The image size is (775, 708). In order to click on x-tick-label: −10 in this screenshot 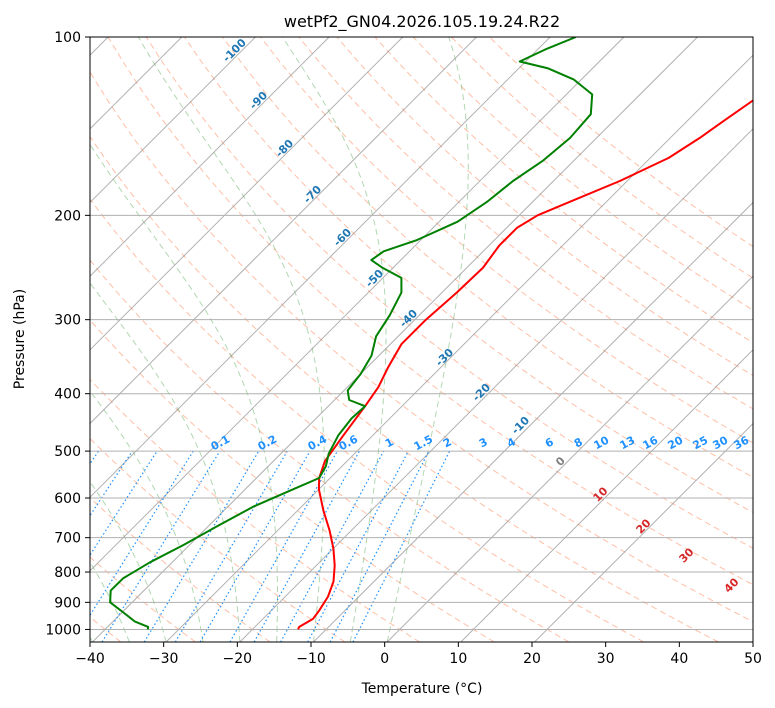, I will do `click(311, 659)`.